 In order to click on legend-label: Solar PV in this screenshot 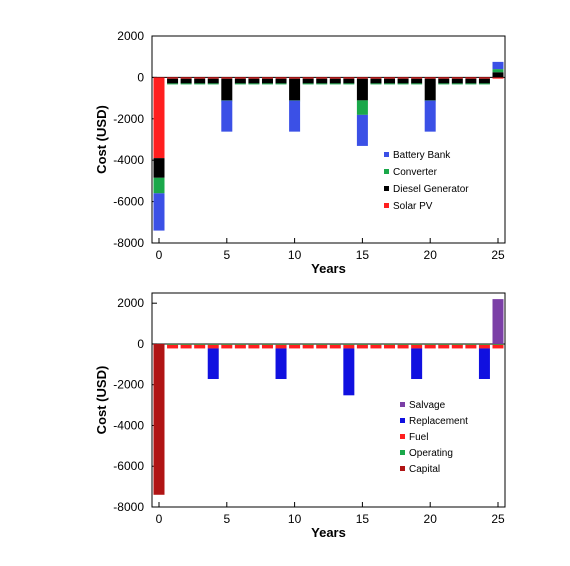, I will do `click(413, 206)`.